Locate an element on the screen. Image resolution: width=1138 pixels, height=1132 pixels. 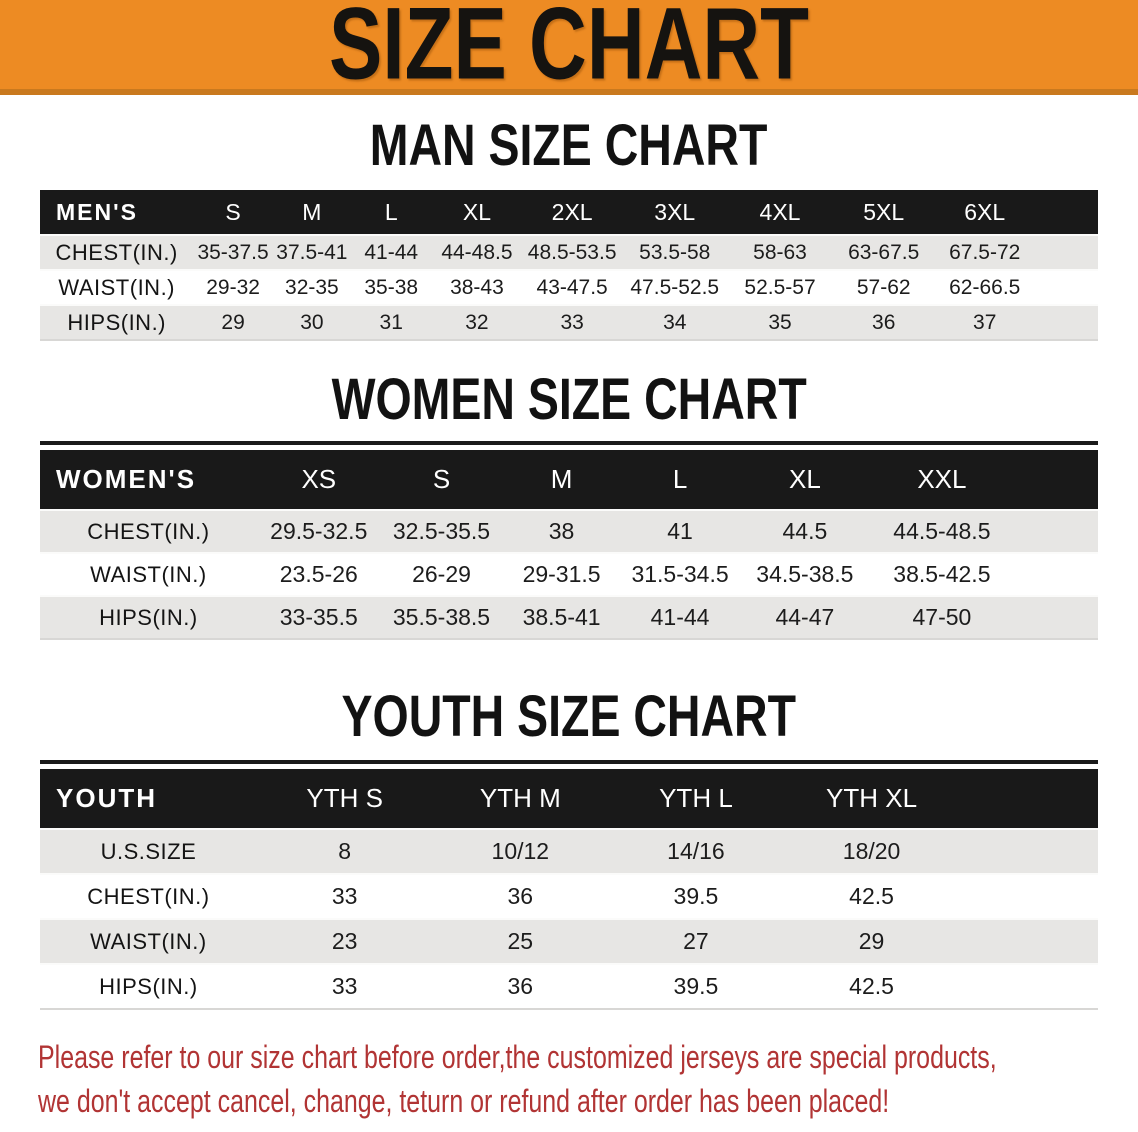
value-cell: 32-35 is located at coordinates (312, 287).